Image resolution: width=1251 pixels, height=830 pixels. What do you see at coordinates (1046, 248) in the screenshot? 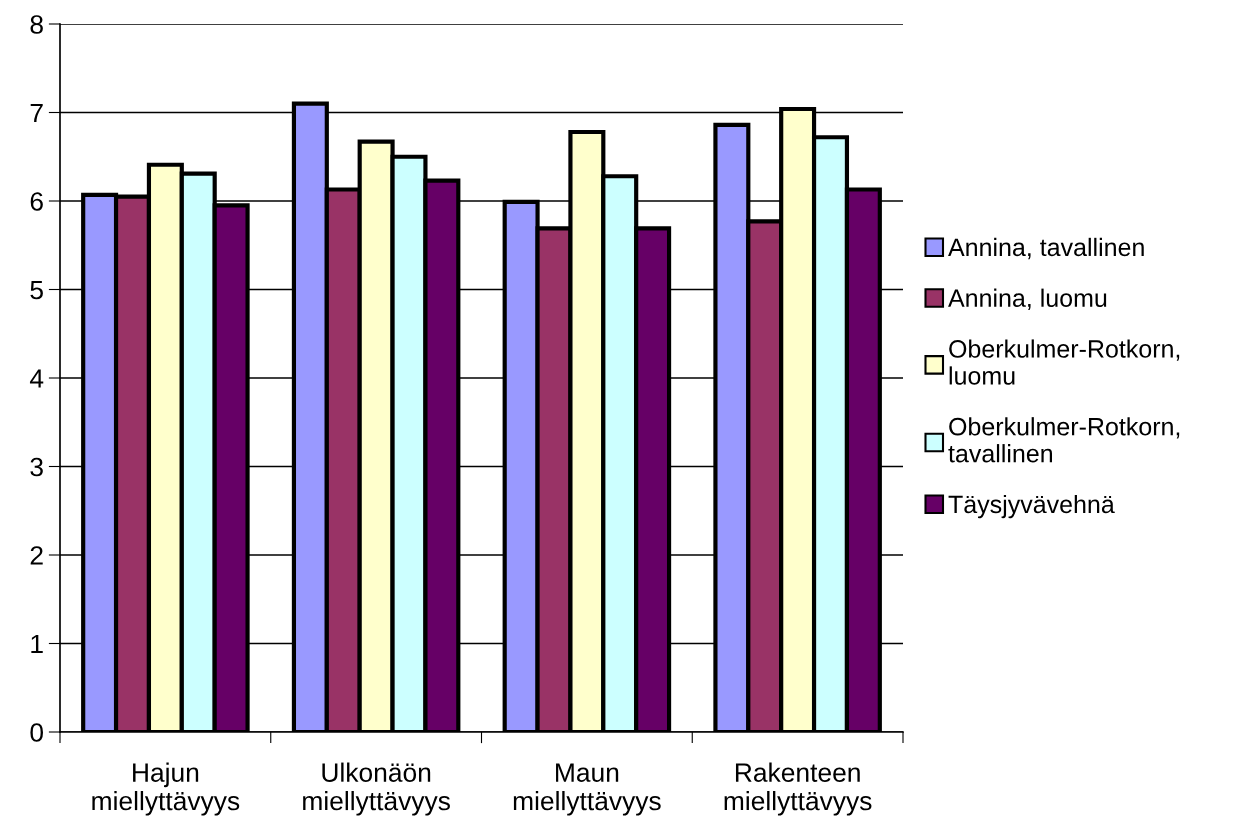
I see `legend-label: Annina, tavallinen` at bounding box center [1046, 248].